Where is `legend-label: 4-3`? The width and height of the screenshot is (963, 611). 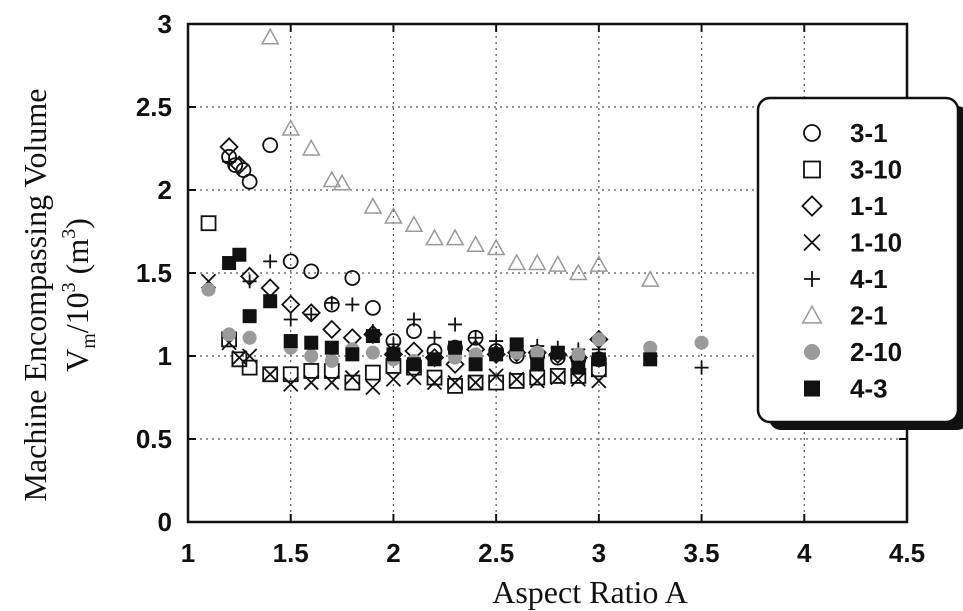
legend-label: 4-3 is located at coordinates (869, 389).